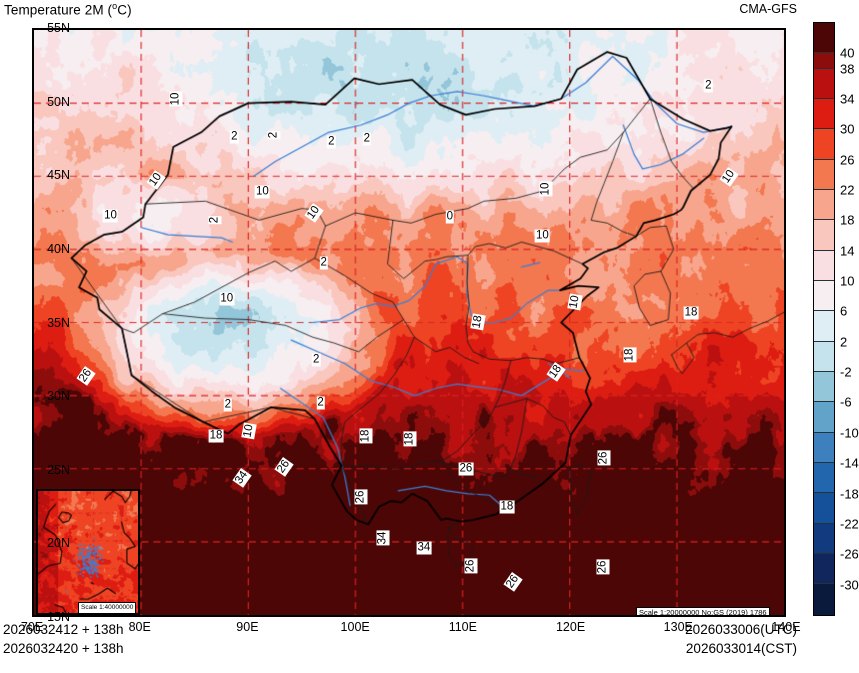 The height and width of the screenshot is (673, 859). I want to click on colorbar-tick-26: 26, so click(847, 160).